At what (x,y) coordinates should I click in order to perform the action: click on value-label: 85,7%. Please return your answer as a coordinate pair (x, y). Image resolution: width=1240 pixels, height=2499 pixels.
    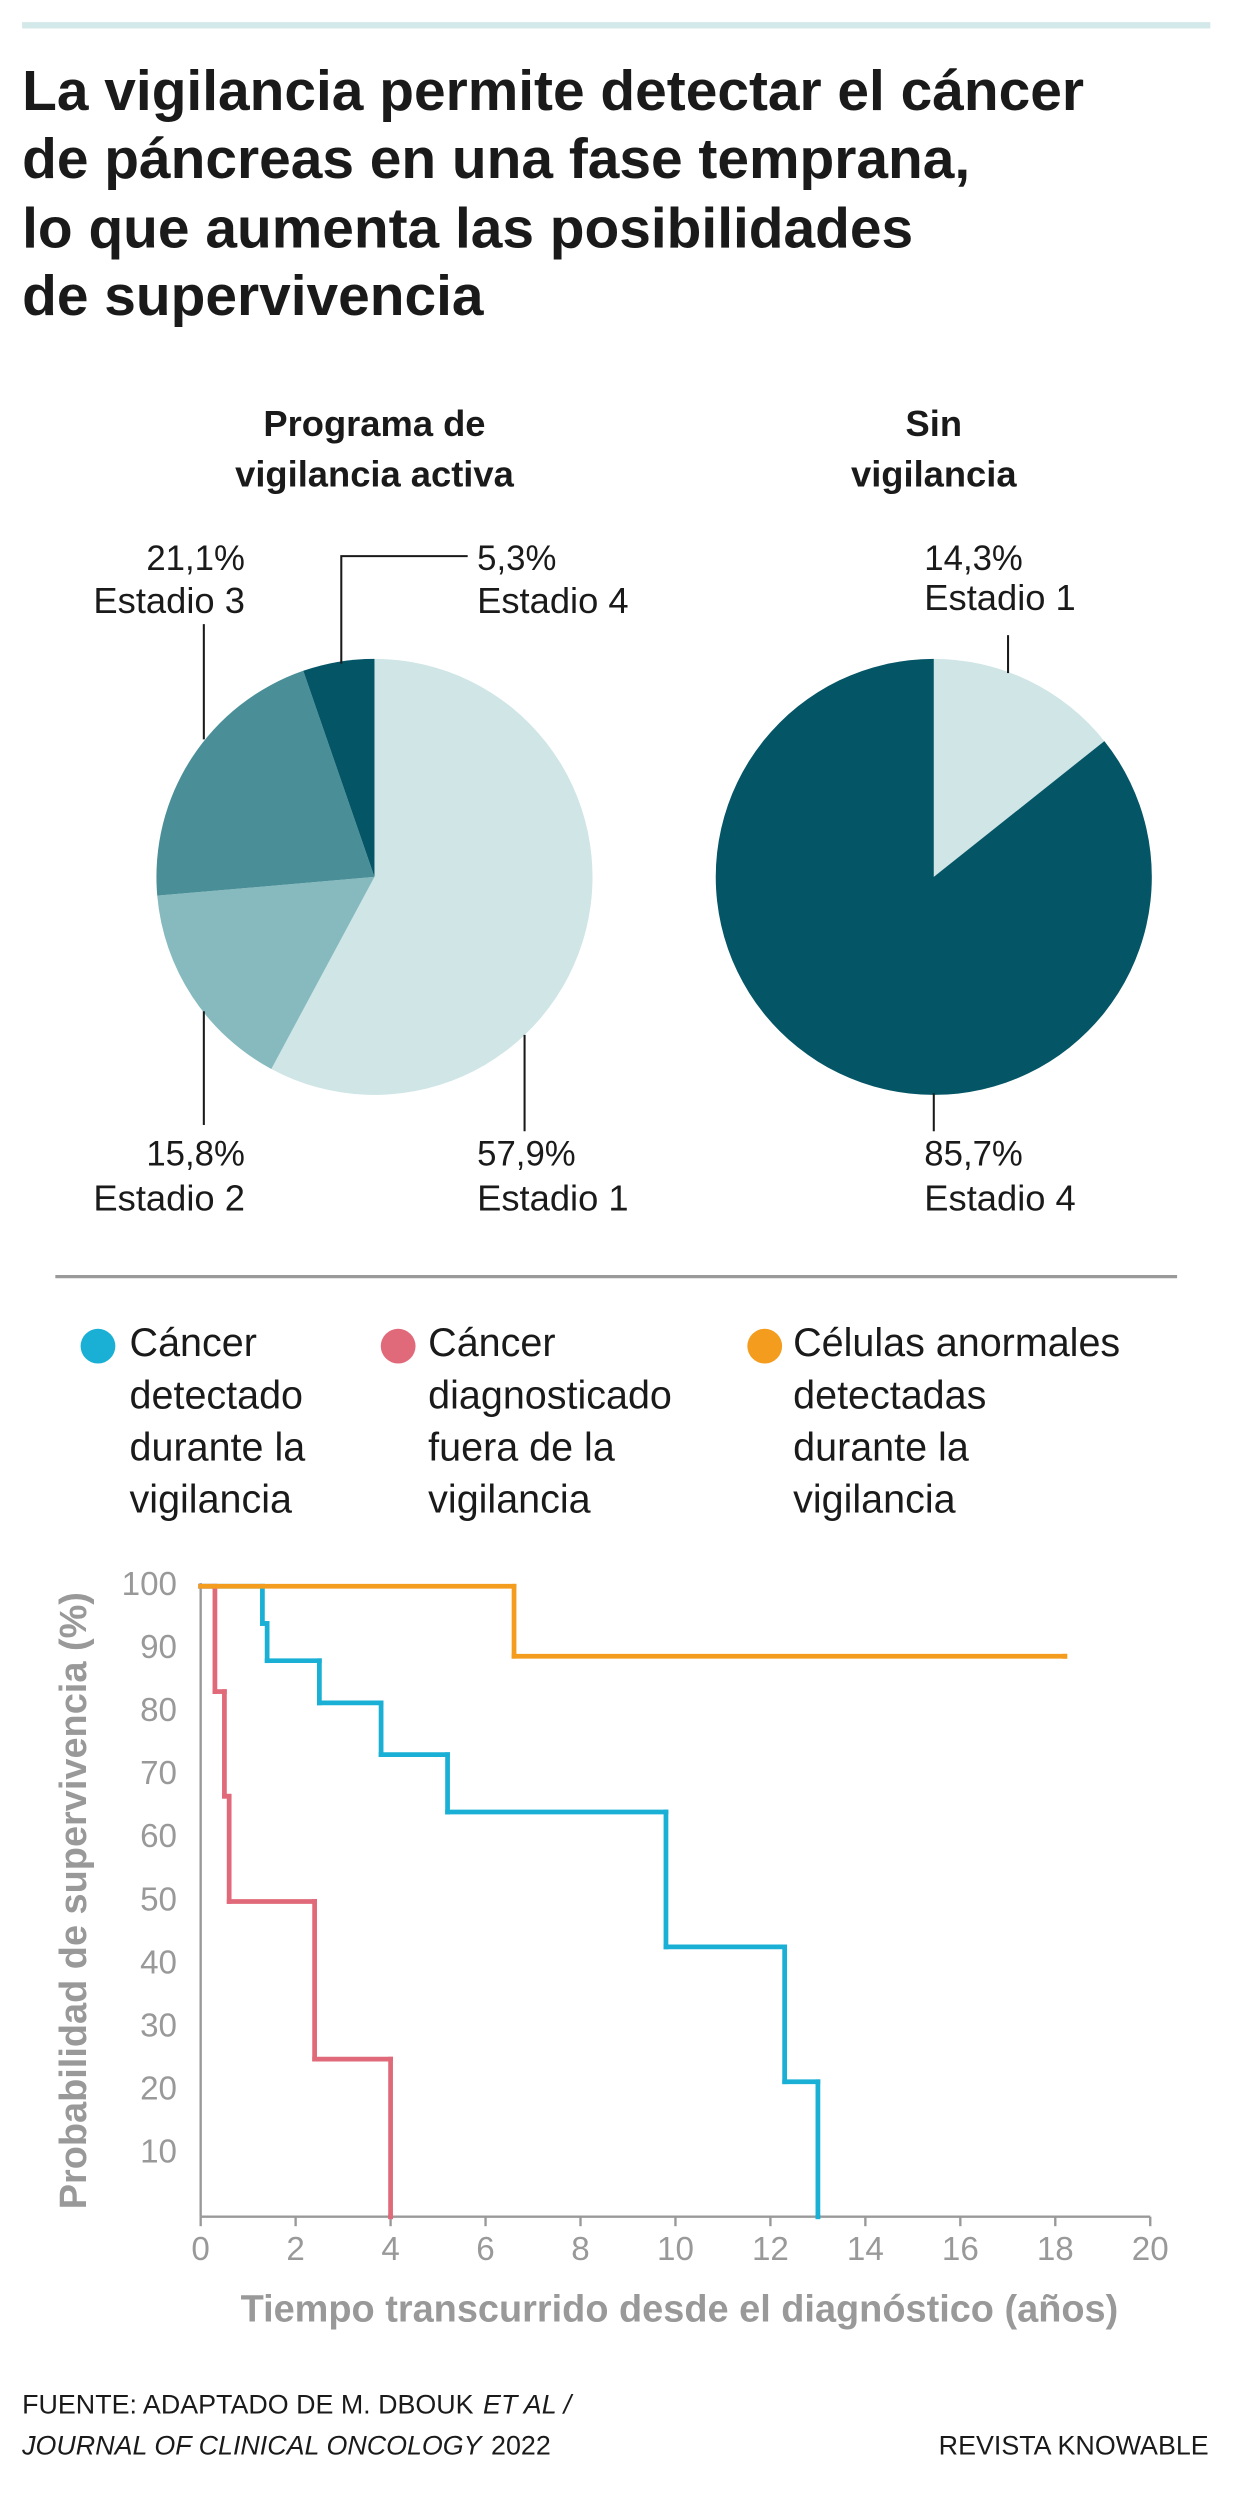
    Looking at the image, I should click on (973, 1155).